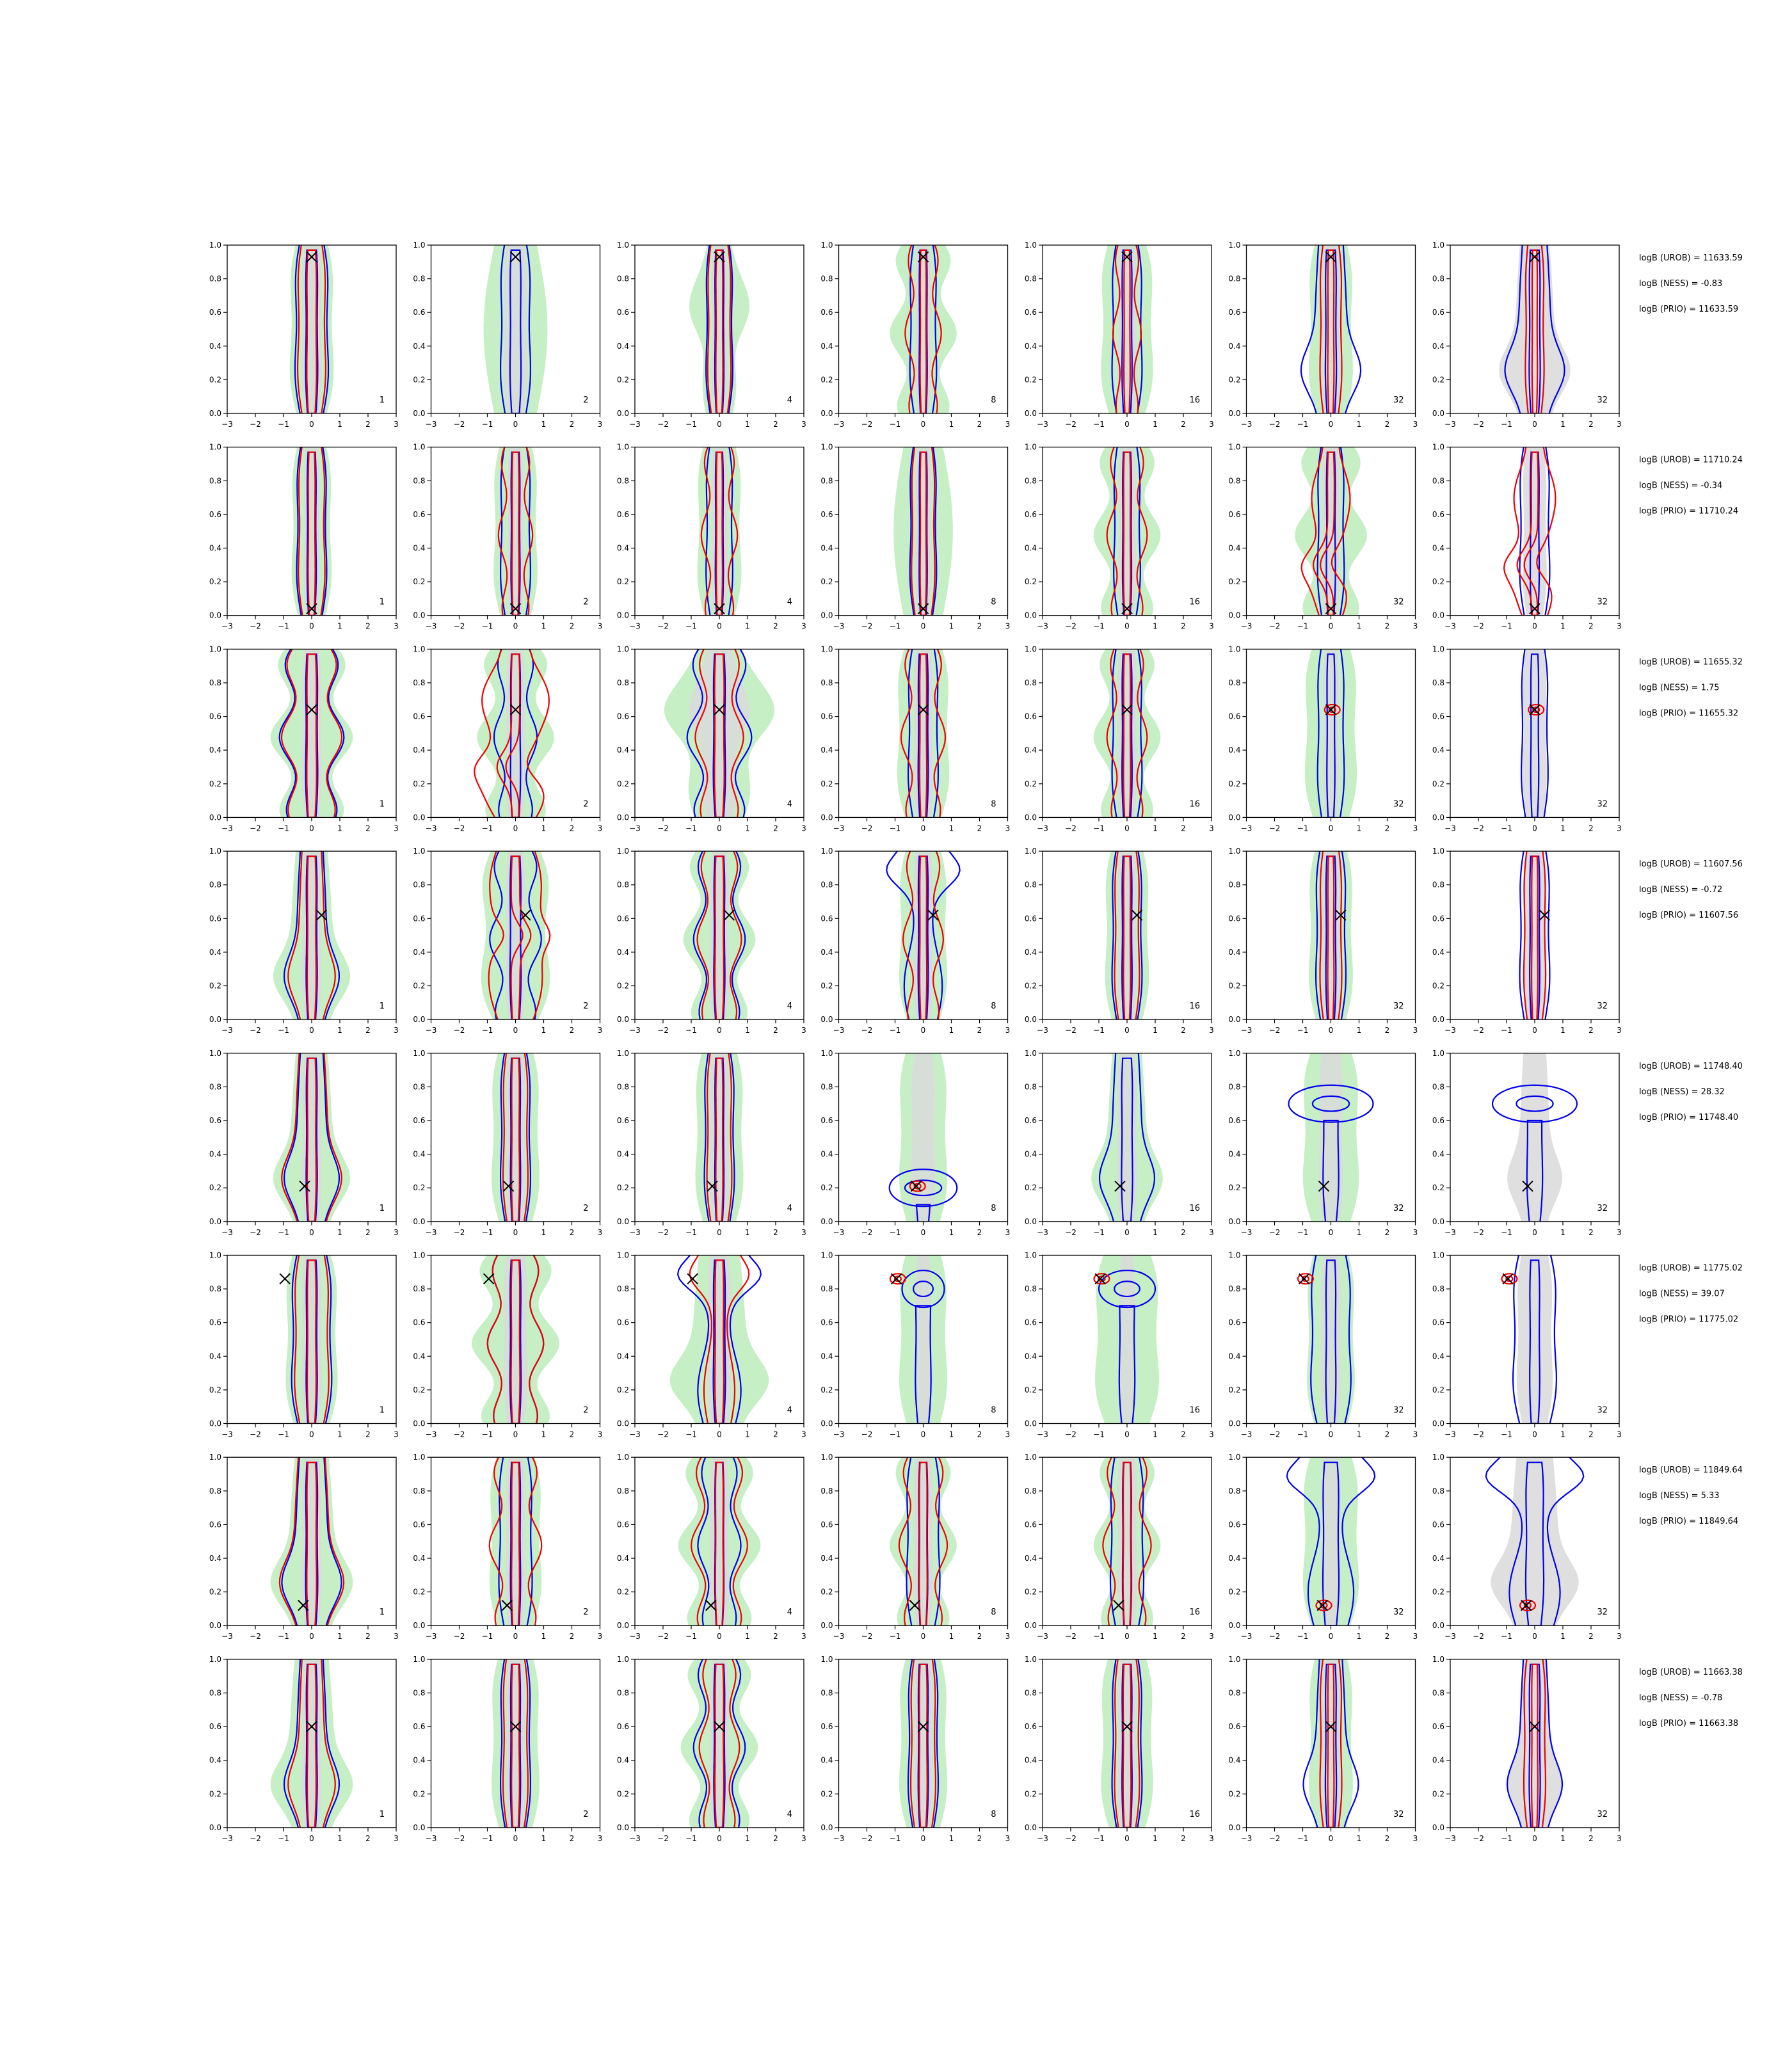 This screenshot has width=1792, height=2051. Describe the element at coordinates (1682, 1294) in the screenshot. I see `logb-stat: logB (NESS) = 39.07` at that location.